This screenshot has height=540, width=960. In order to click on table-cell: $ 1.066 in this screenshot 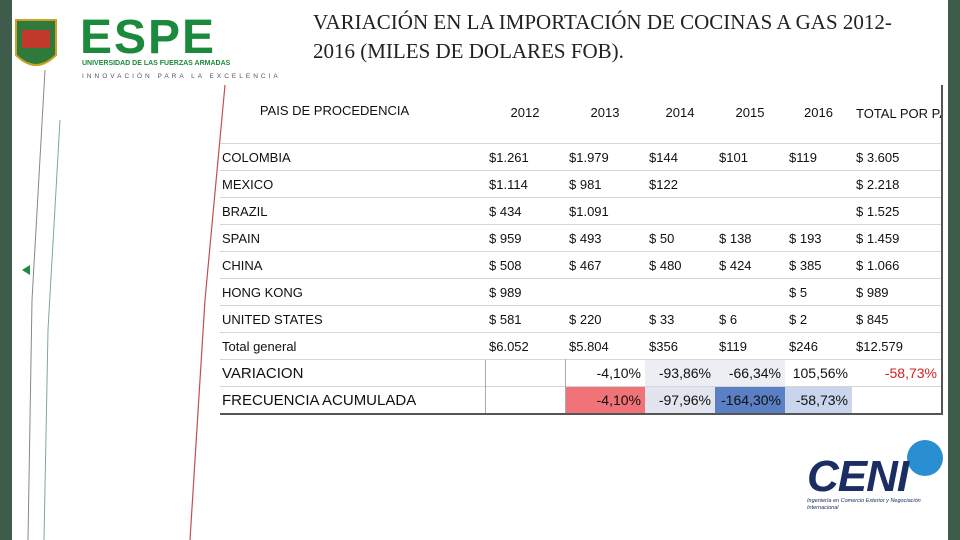, I will do `click(897, 265)`.